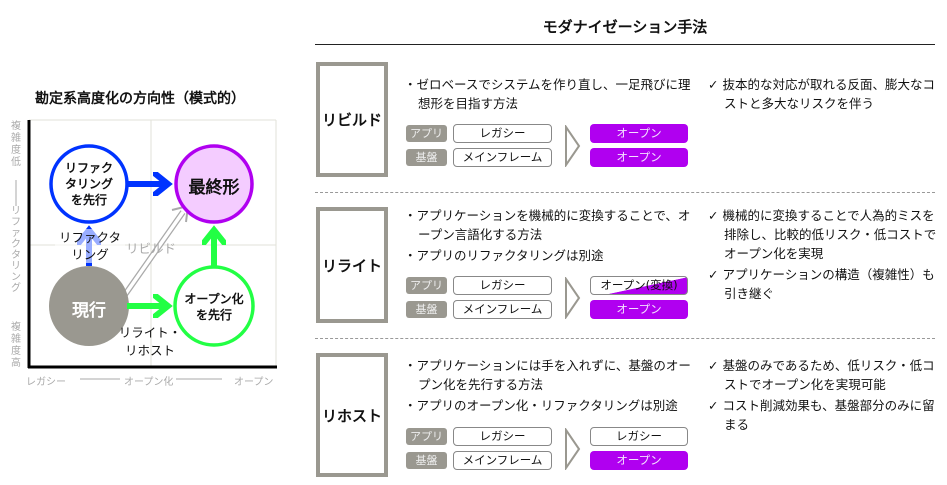 The height and width of the screenshot is (485, 947). Describe the element at coordinates (140, 99) in the screenshot. I see `chart-title: 勘定系高度化の方向性（模式的）` at that location.